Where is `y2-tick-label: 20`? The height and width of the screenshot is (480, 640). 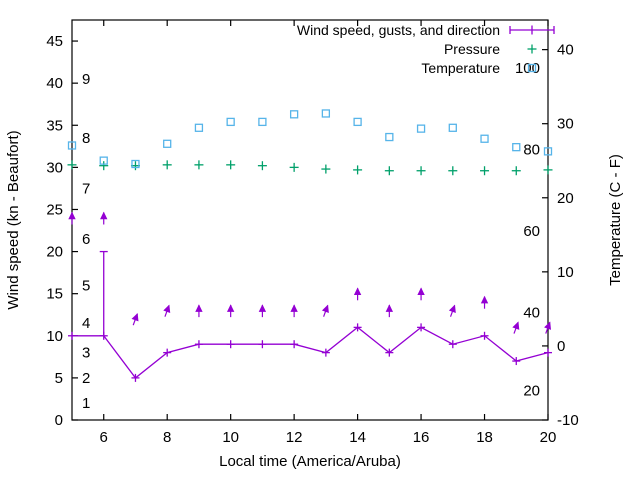
y2-tick-label: 20 is located at coordinates (565, 198).